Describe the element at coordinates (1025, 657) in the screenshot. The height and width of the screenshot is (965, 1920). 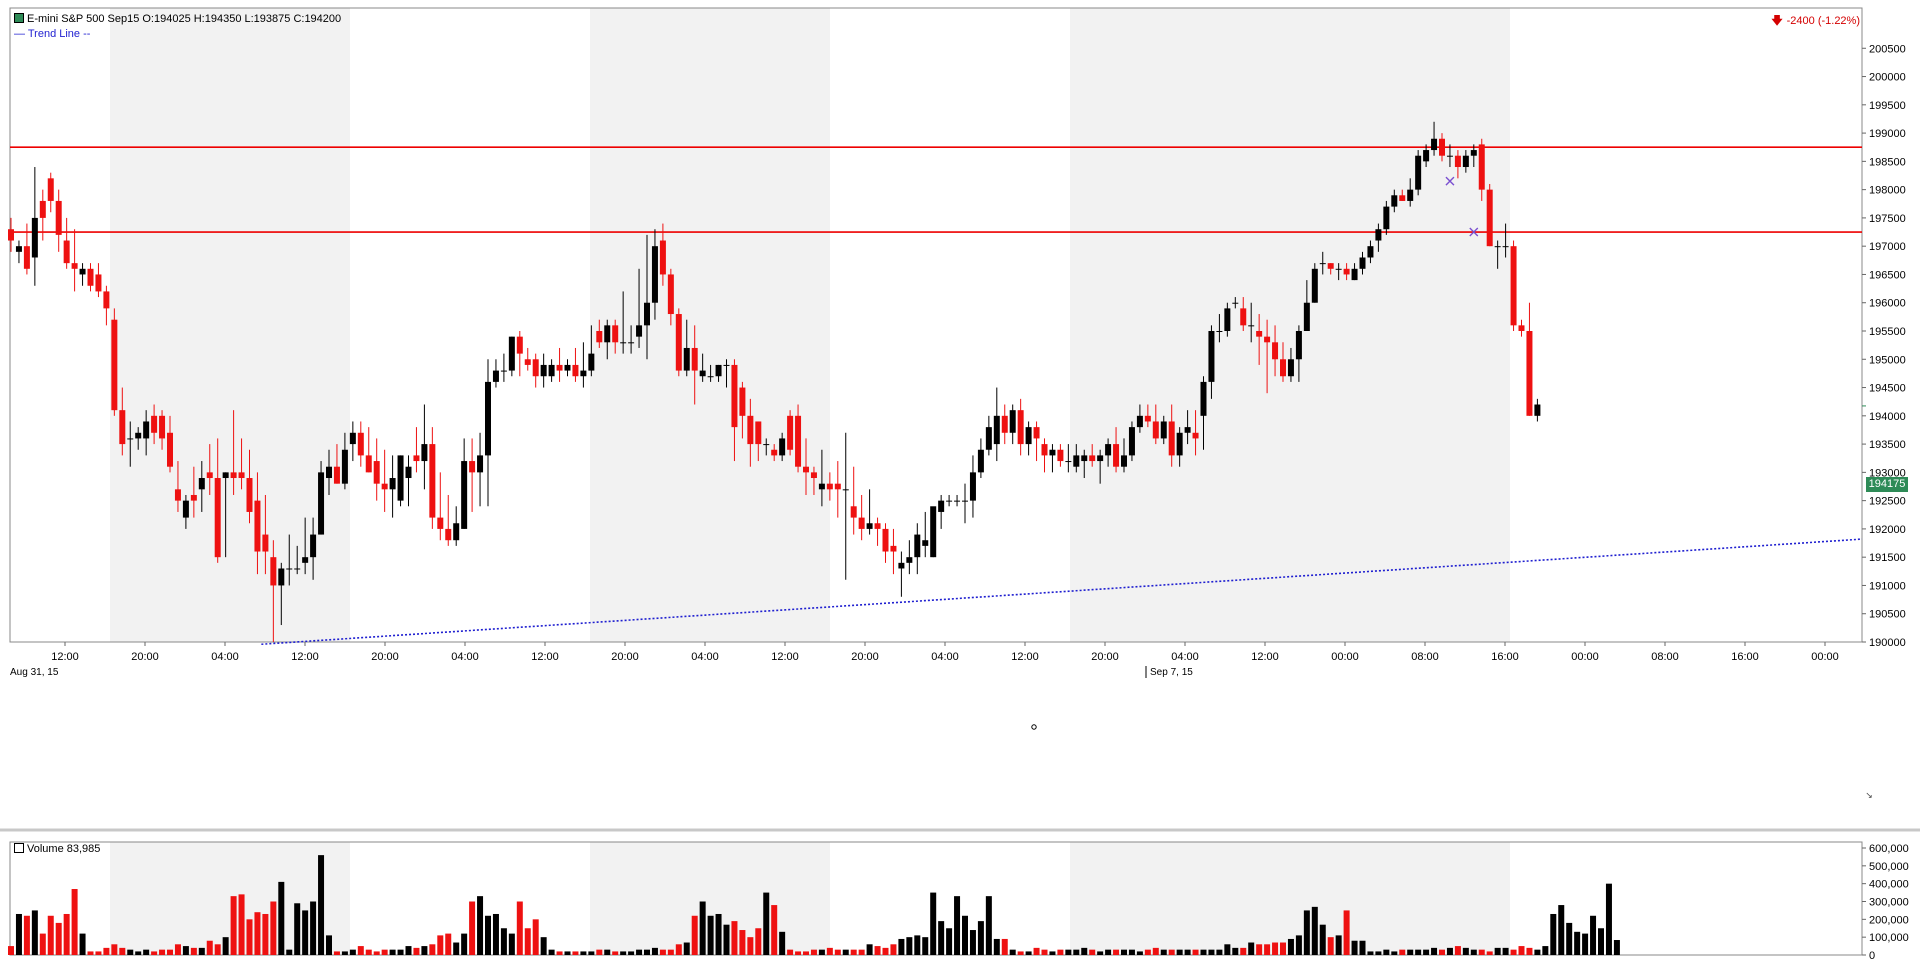
I see `x-tick-label: 12:00` at that location.